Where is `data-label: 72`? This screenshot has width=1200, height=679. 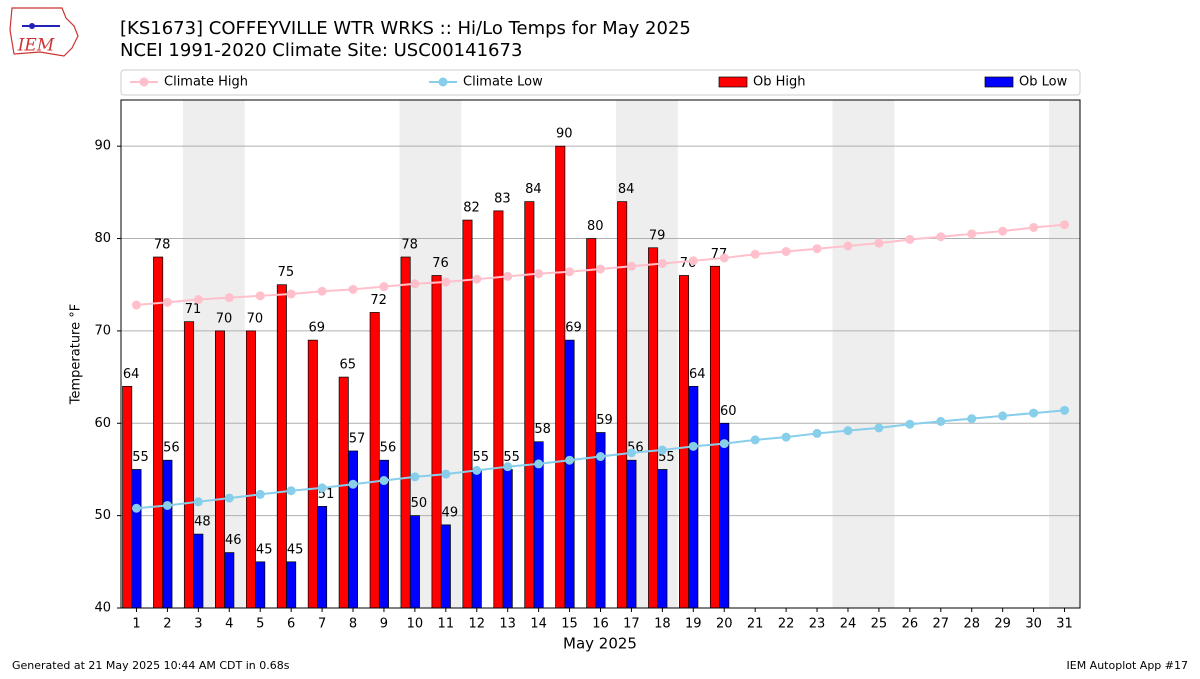 data-label: 72 is located at coordinates (378, 300).